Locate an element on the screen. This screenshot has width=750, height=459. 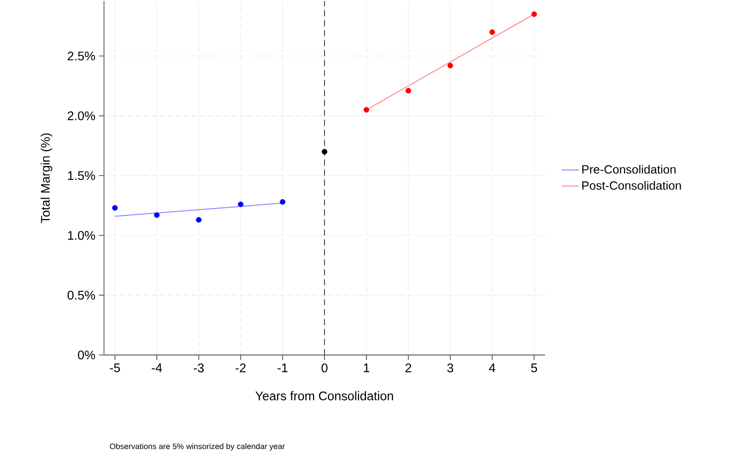
y-tick-label: 2.5% is located at coordinates (82, 56).